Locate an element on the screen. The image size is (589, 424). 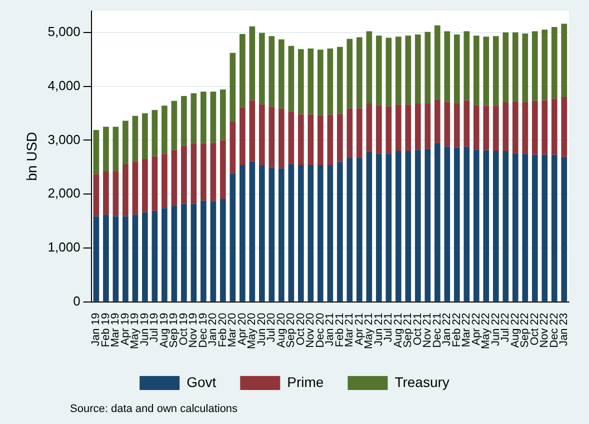
y-tick-label: 0 is located at coordinates (76, 301).